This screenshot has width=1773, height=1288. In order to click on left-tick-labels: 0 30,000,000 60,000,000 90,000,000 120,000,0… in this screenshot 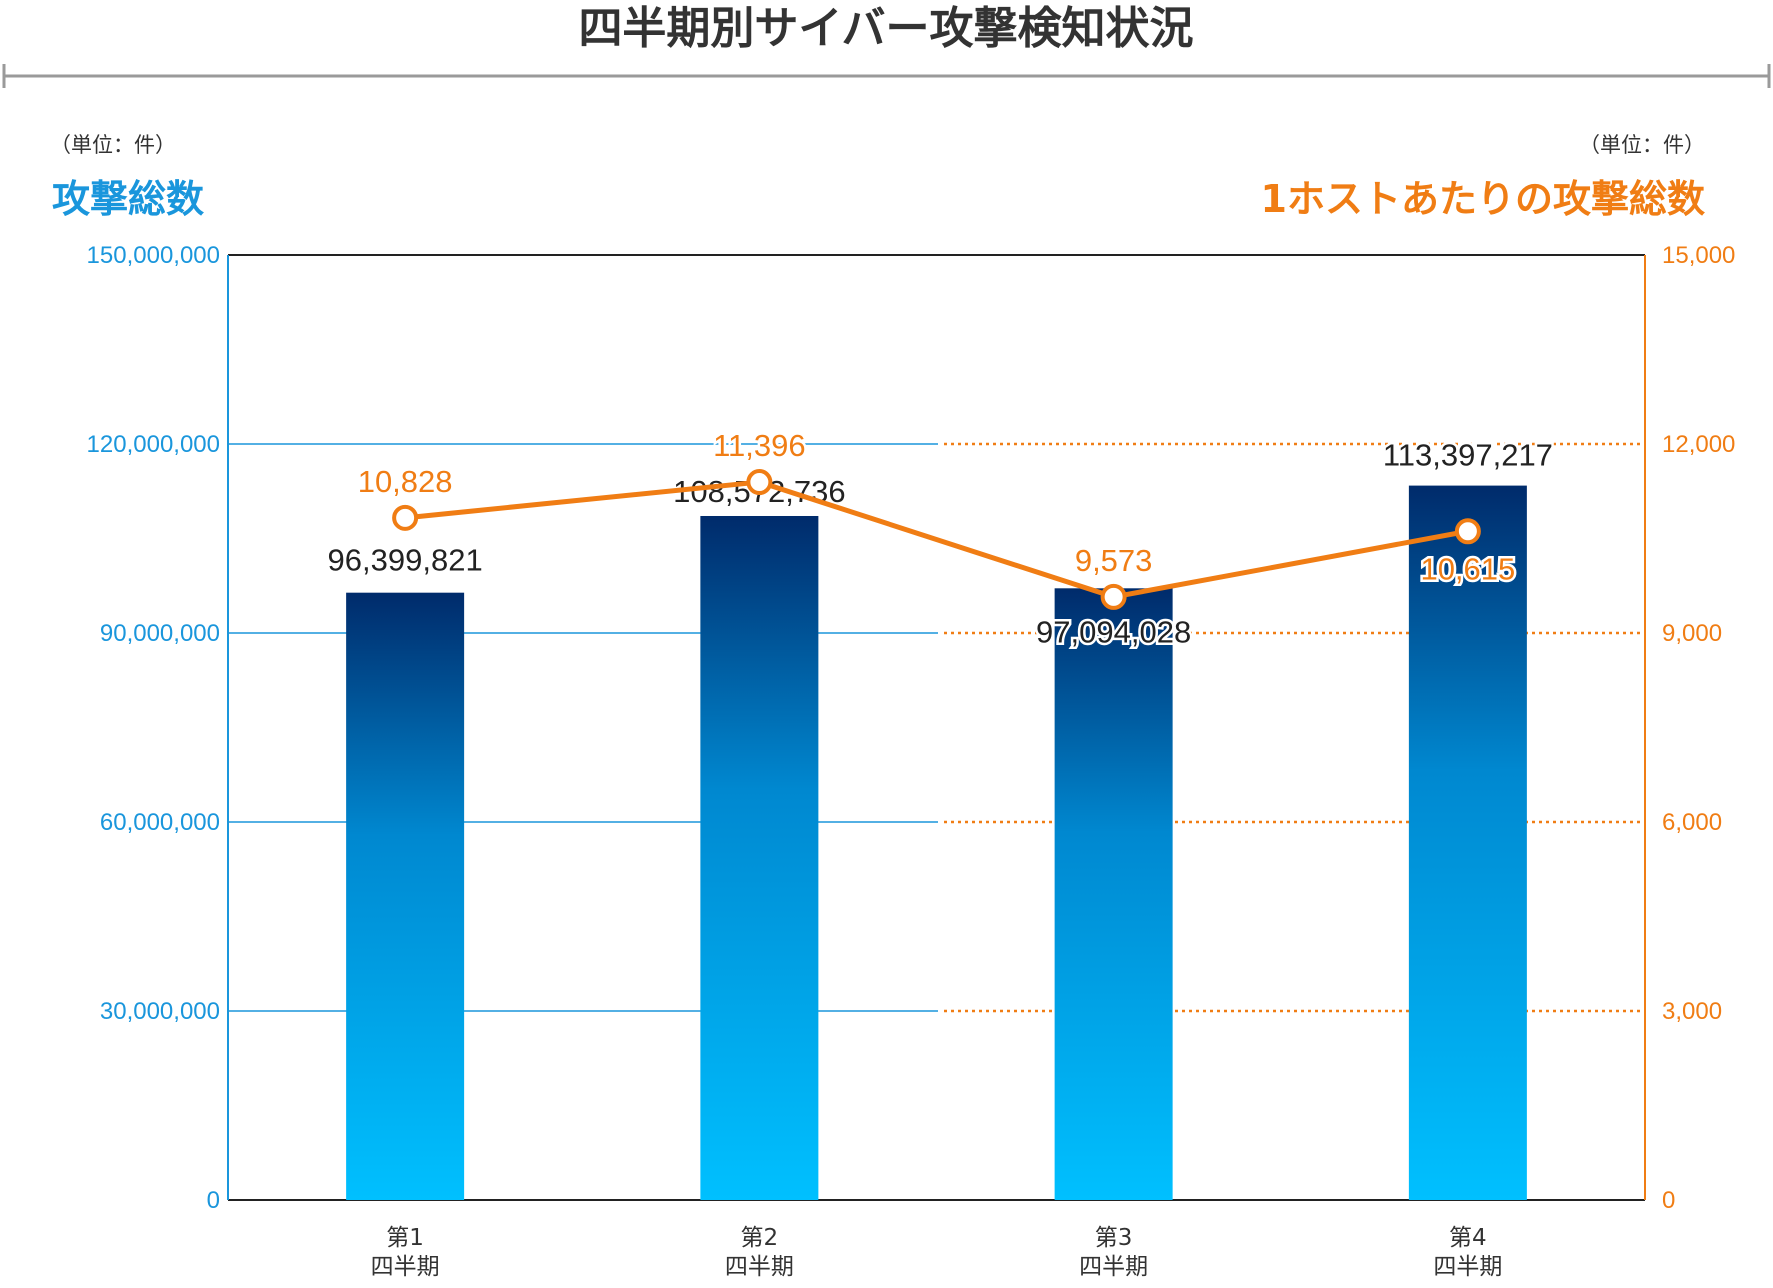, I will do `click(153, 728)`.